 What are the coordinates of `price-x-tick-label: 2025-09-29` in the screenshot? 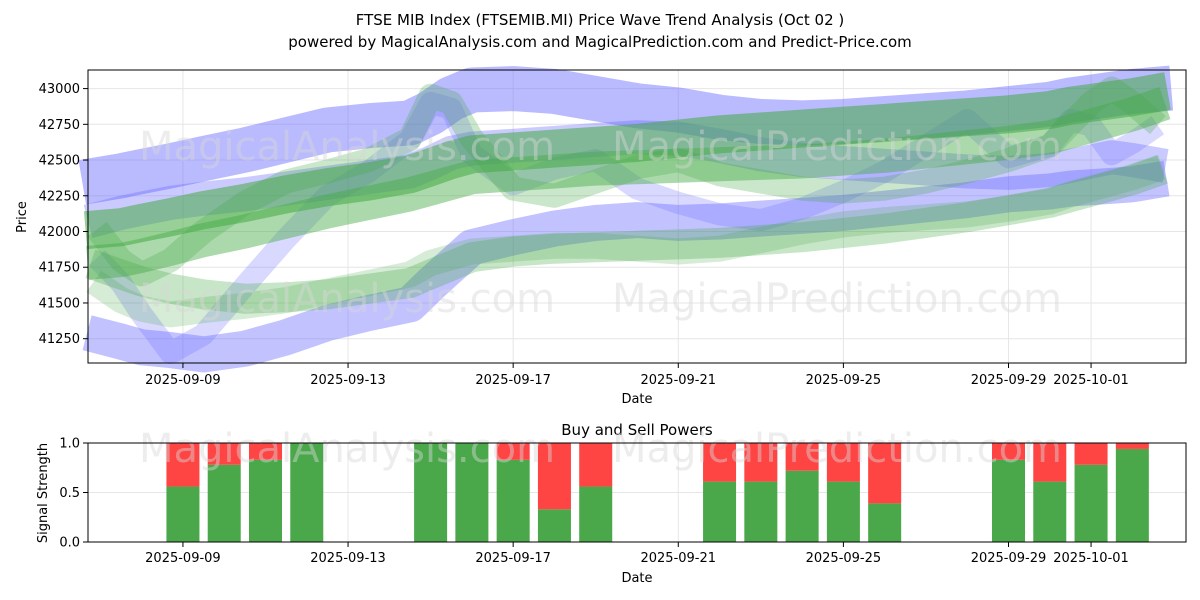 It's located at (1009, 380).